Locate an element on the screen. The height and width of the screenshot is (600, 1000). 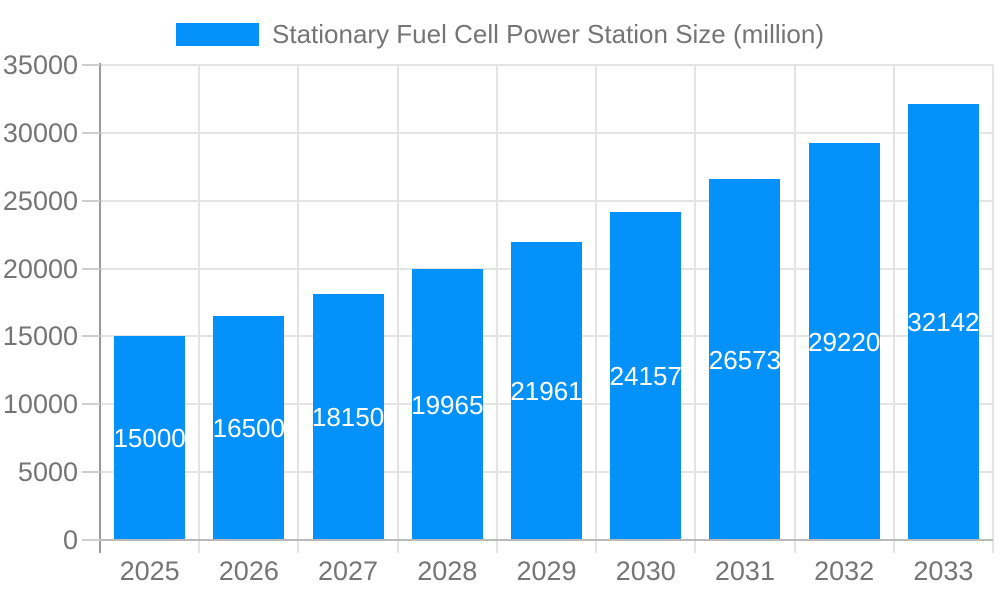
y-axis-label: 20000 is located at coordinates (40, 268).